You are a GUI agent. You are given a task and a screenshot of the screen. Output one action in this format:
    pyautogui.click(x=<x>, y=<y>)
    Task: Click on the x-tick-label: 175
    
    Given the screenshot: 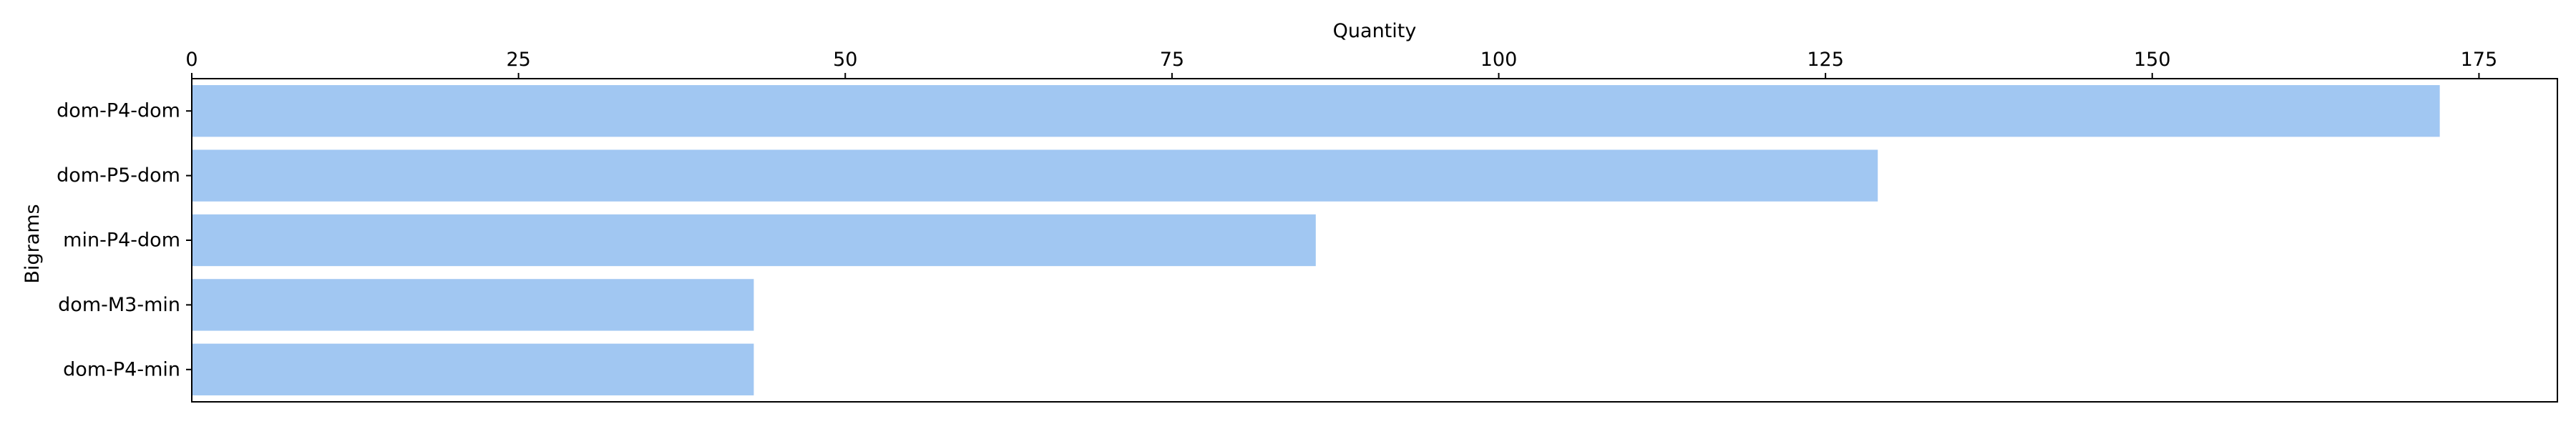 What is the action you would take?
    pyautogui.click(x=2479, y=60)
    